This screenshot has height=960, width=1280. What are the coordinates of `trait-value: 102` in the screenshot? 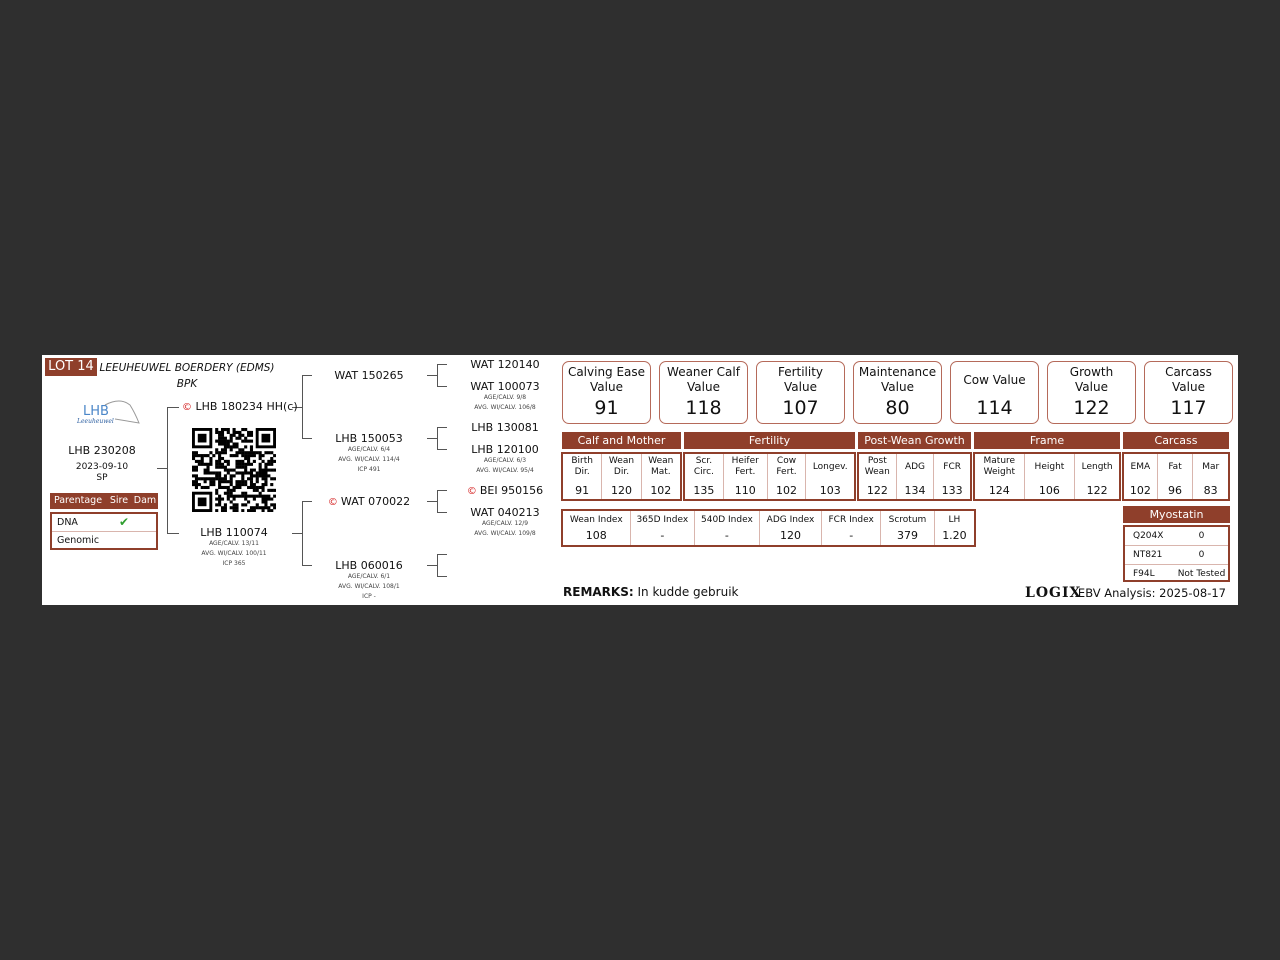 It's located at (661, 490).